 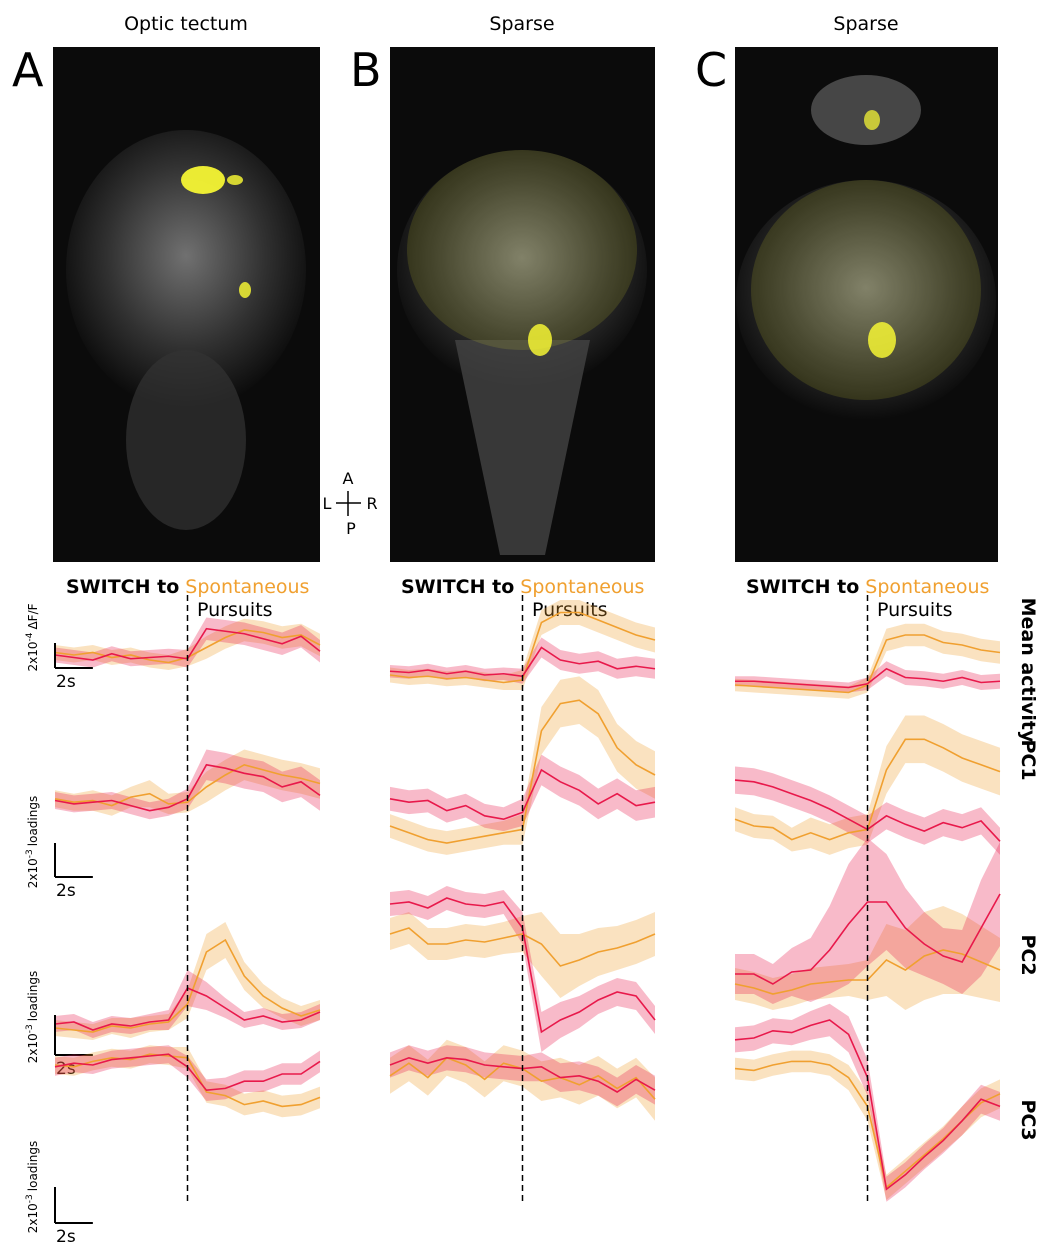 What do you see at coordinates (371, 503) in the screenshot?
I see `compass-label: R` at bounding box center [371, 503].